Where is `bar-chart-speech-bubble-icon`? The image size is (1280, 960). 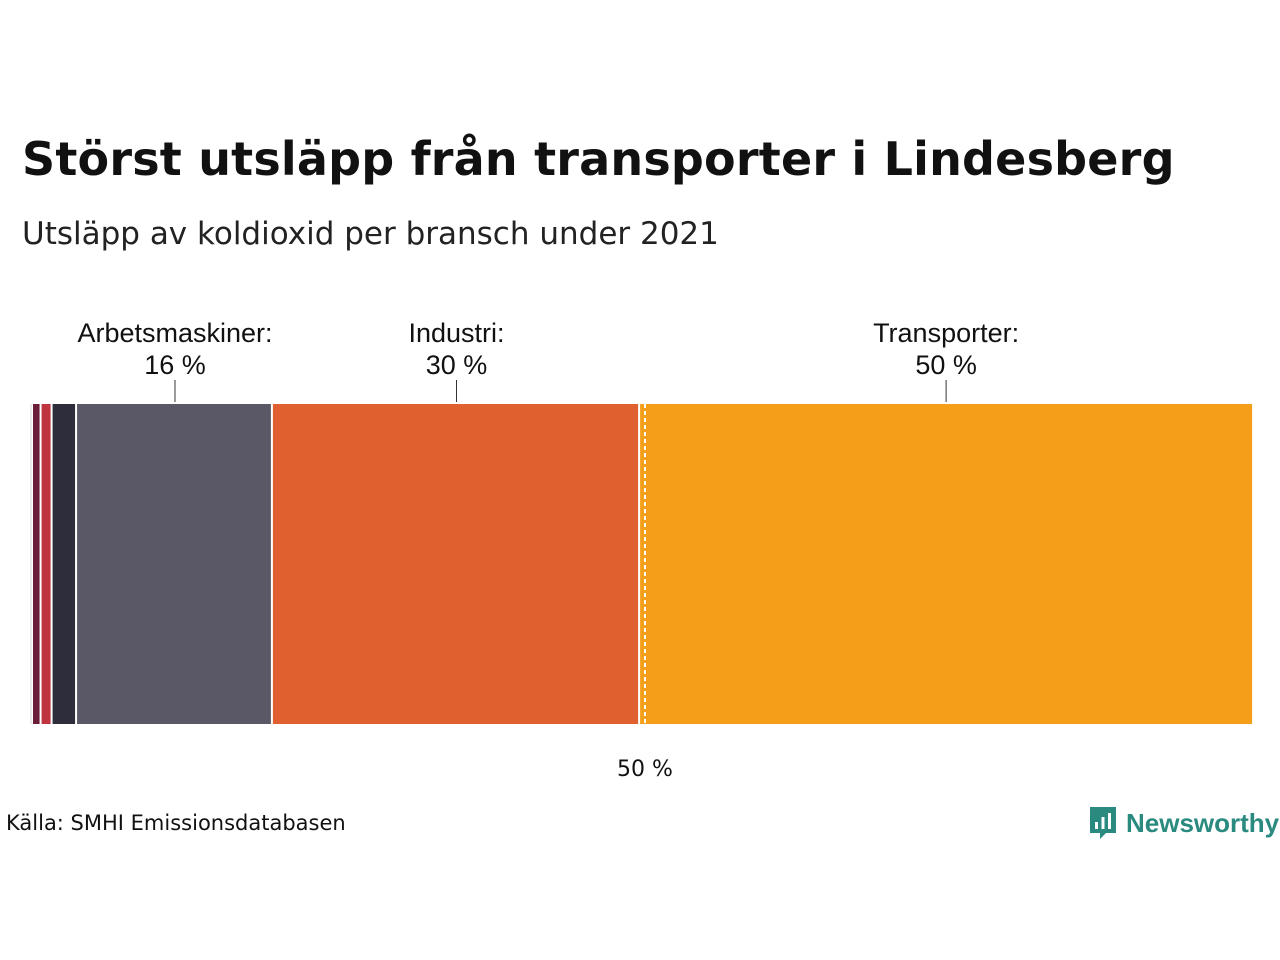 bar-chart-speech-bubble-icon is located at coordinates (1103, 823).